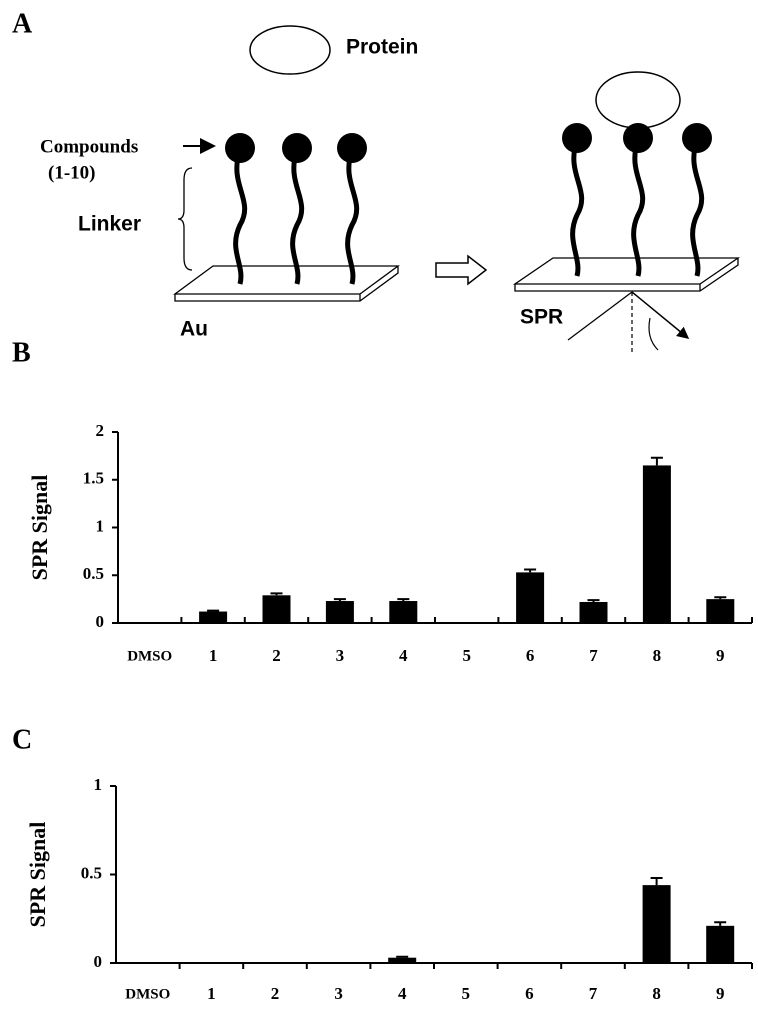  Describe the element at coordinates (637, 208) in the screenshot. I see `linkers-bound` at that location.